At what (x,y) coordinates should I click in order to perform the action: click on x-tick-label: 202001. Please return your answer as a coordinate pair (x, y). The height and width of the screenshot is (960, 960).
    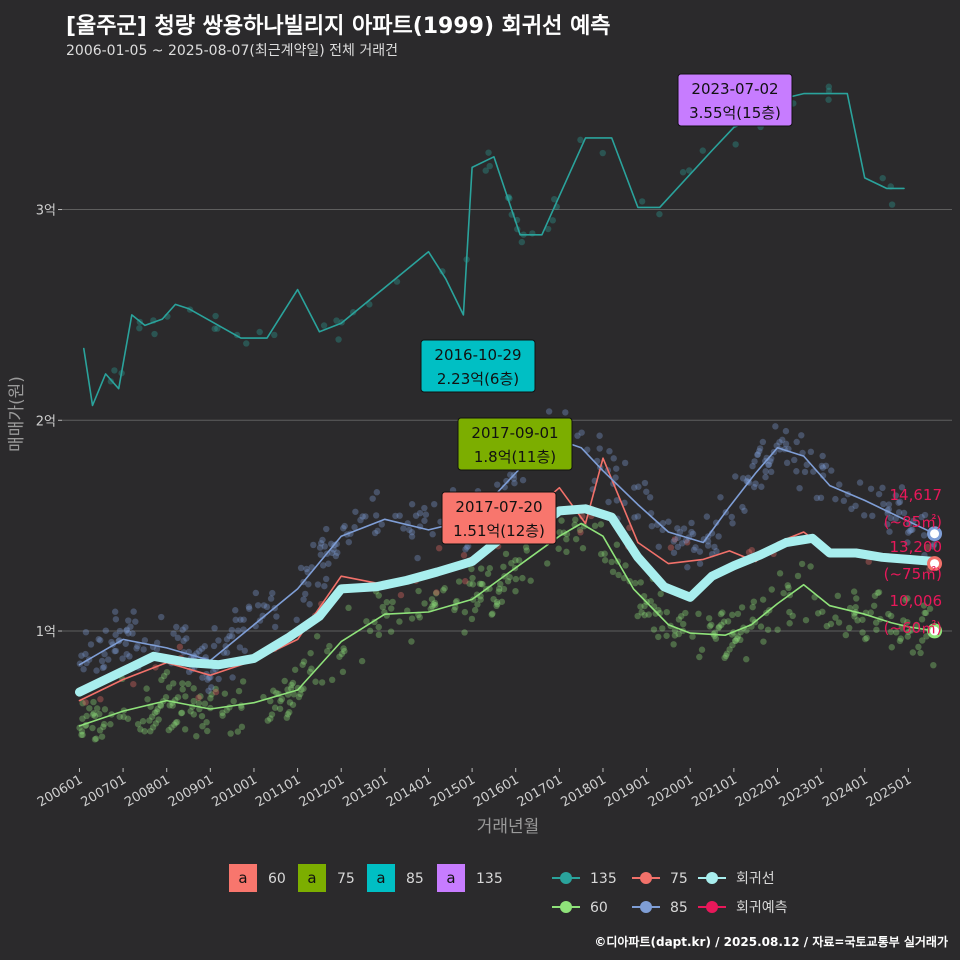
    Looking at the image, I should click on (671, 791).